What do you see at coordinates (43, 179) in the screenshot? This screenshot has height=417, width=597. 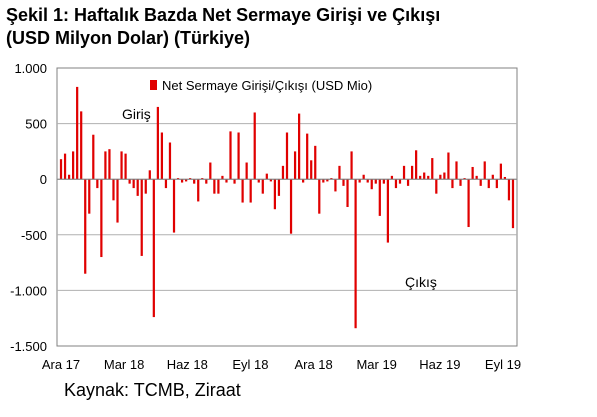 I see `y-tick-label: 0` at bounding box center [43, 179].